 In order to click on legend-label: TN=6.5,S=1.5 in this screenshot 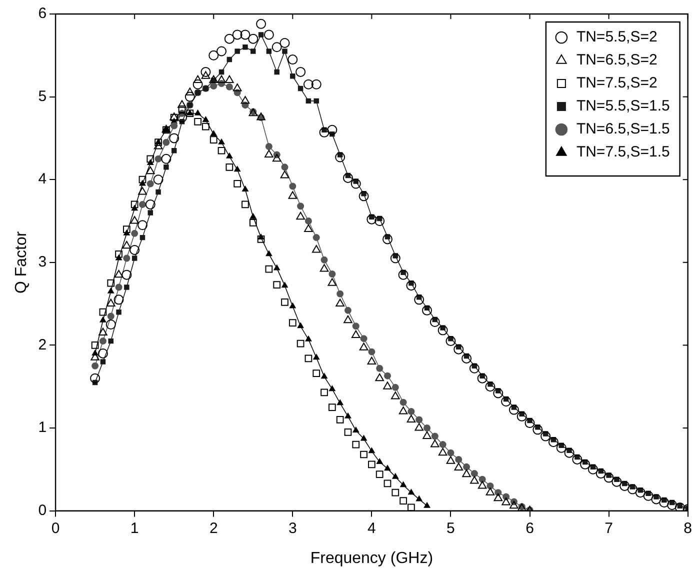, I will do `click(623, 129)`.